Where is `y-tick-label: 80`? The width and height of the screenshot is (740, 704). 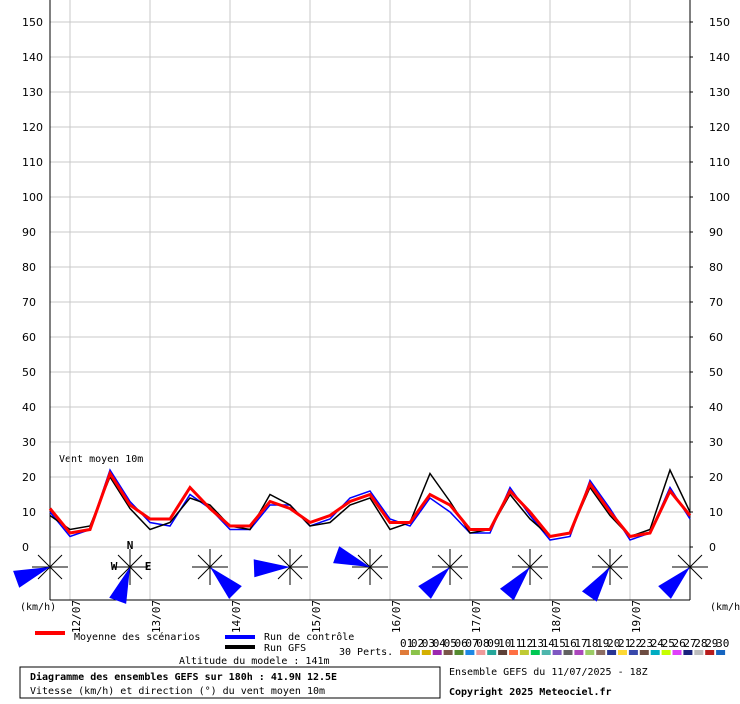
y-tick-label: 80 is located at coordinates (29, 267).